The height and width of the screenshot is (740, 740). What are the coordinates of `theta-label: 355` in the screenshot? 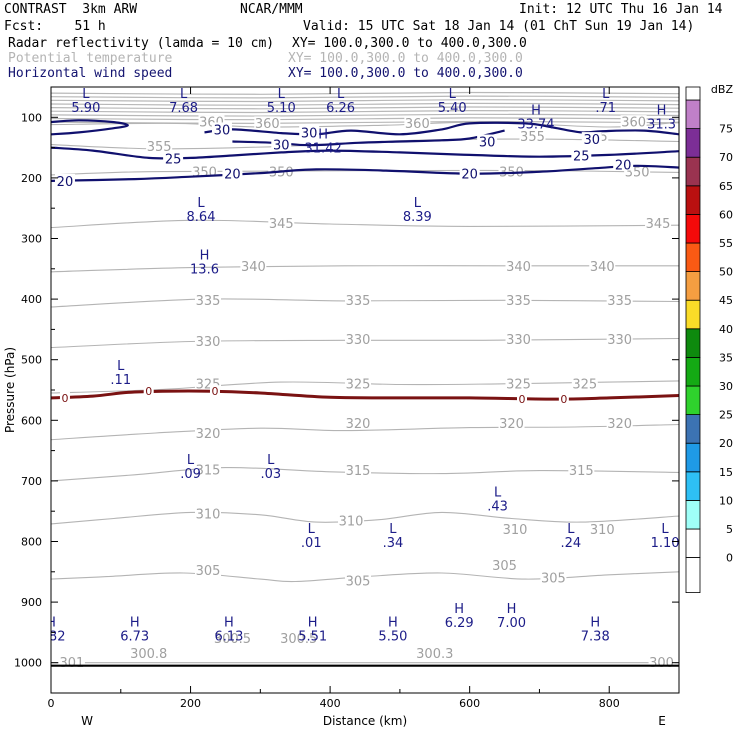 It's located at (159, 147).